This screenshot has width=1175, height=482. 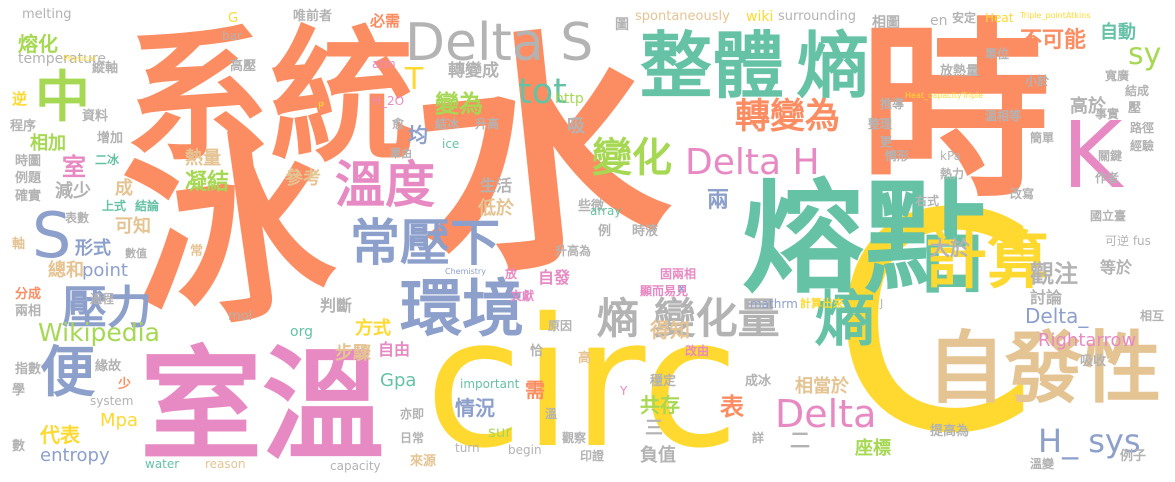 I want to click on word: 表數, so click(x=77, y=218).